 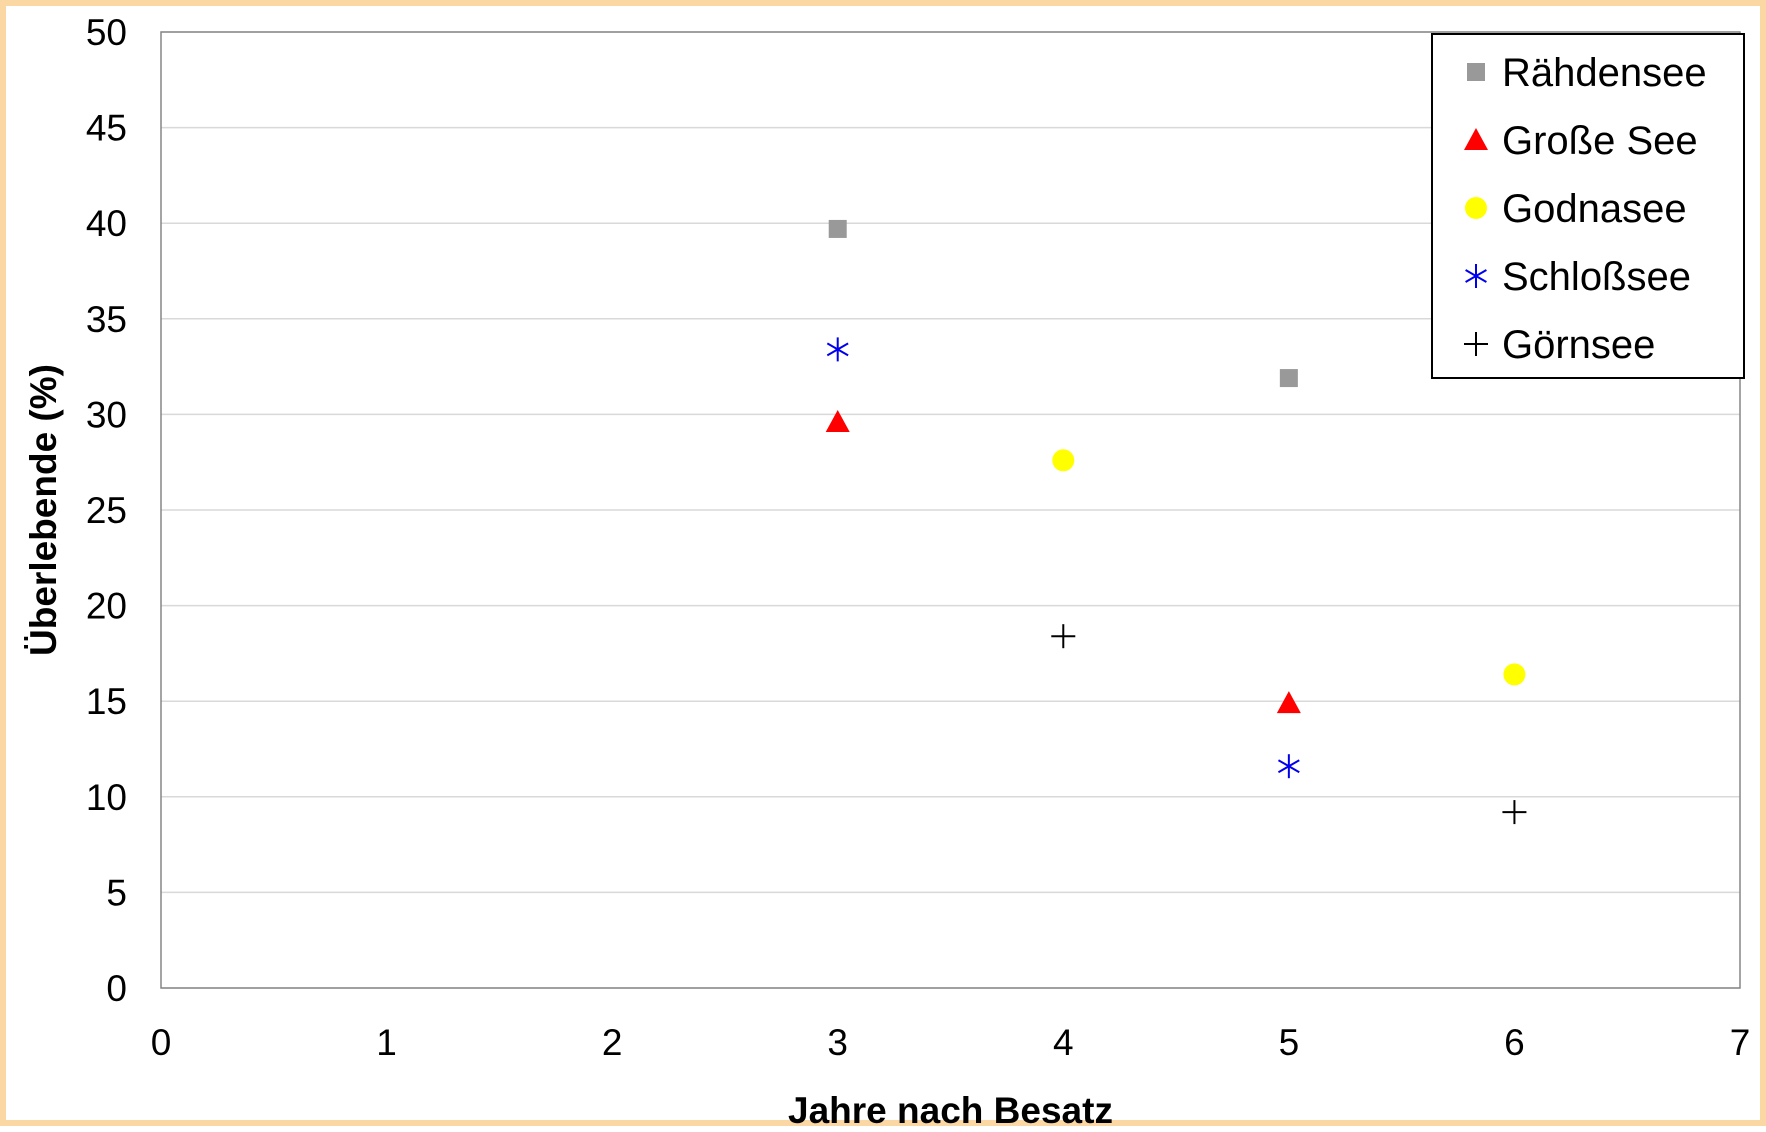 I want to click on x-tick-label-3: 3, so click(x=837, y=1042).